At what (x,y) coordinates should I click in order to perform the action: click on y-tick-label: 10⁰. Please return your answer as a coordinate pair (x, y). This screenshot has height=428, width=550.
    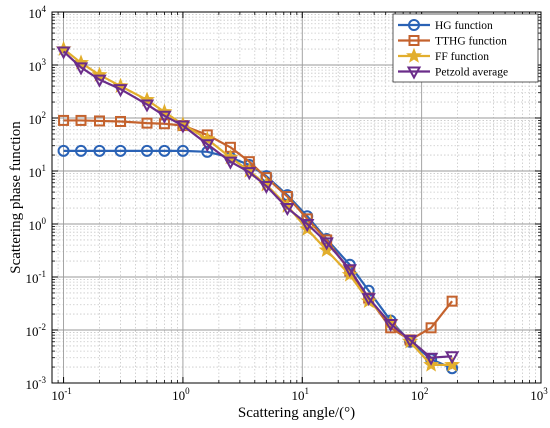
    Looking at the image, I should click on (38, 224).